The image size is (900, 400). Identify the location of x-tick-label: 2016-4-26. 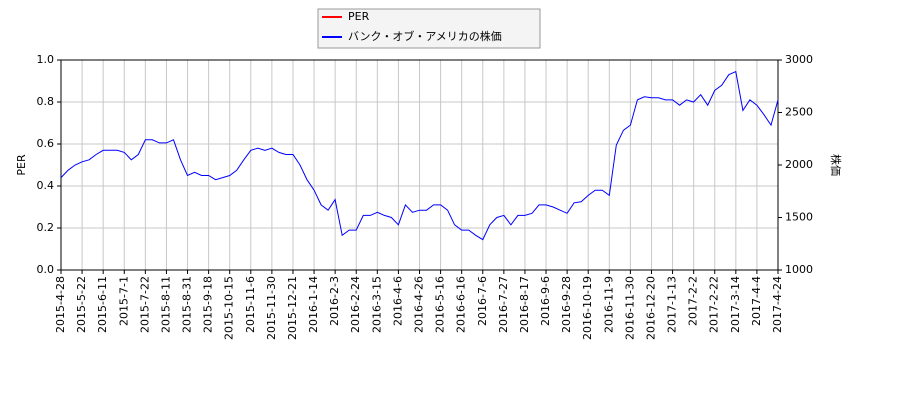
(419, 304).